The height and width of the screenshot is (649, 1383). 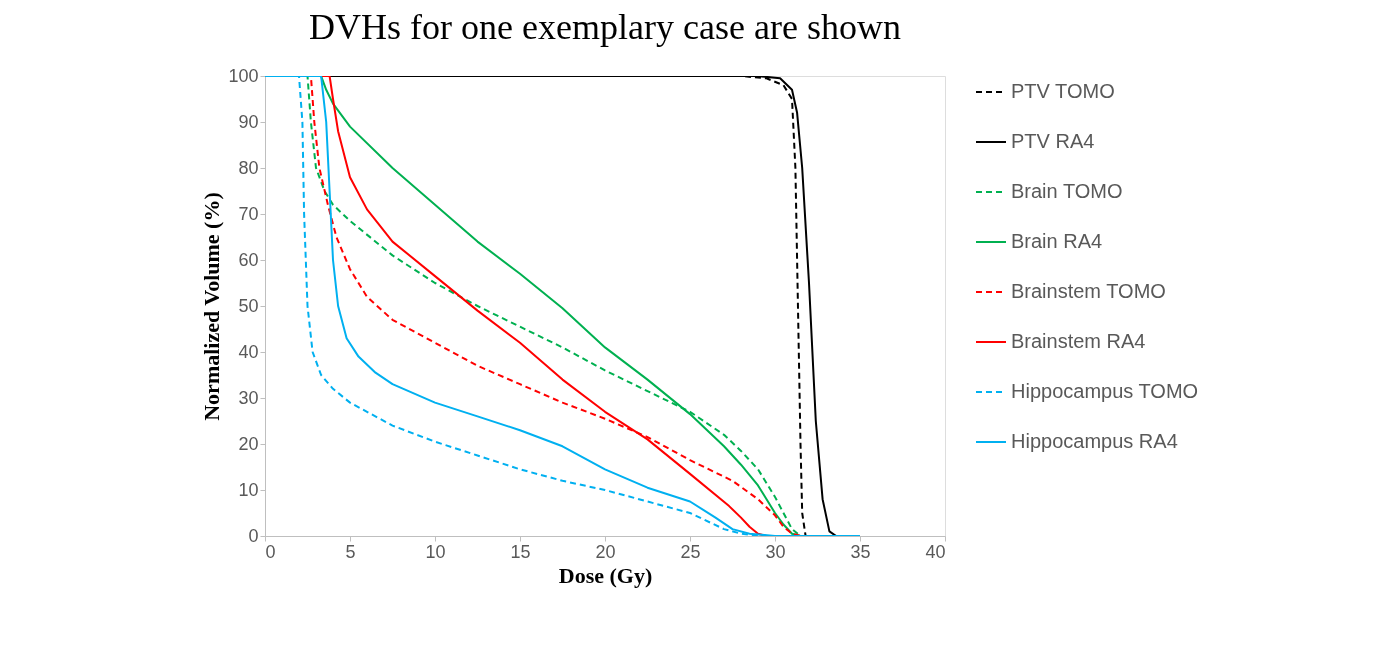 What do you see at coordinates (775, 551) in the screenshot?
I see `x-tick-label: 30` at bounding box center [775, 551].